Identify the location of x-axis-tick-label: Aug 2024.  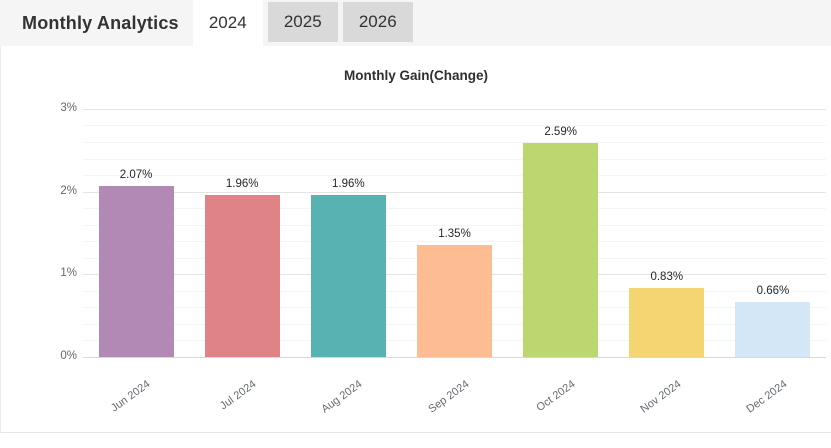
(342, 397).